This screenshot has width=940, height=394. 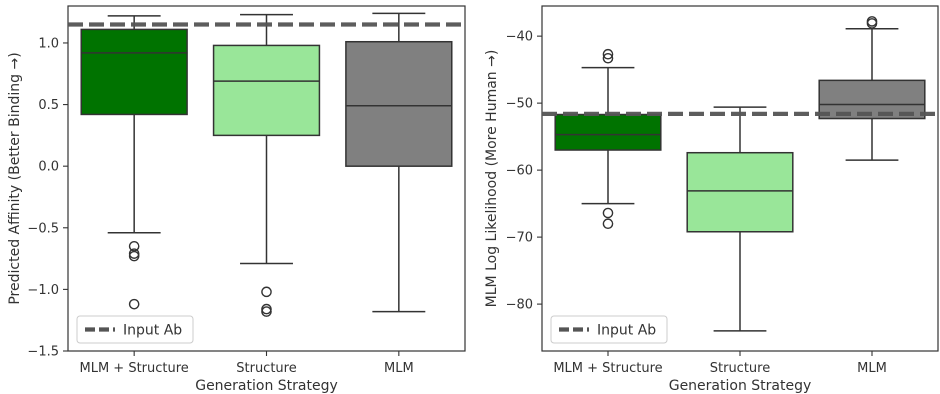 What do you see at coordinates (48, 105) in the screenshot?
I see `y-tick-label: 0.5` at bounding box center [48, 105].